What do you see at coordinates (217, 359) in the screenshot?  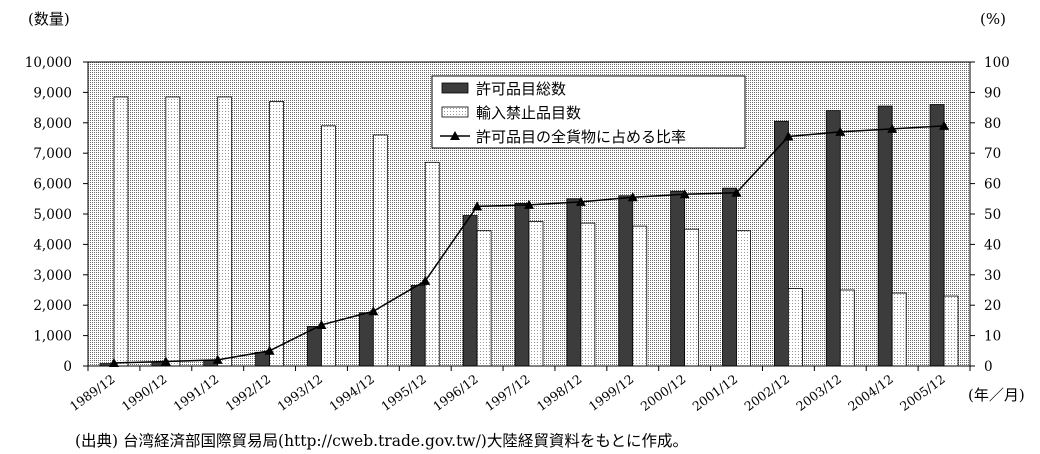 I see `ratio-marker-1991/12` at bounding box center [217, 359].